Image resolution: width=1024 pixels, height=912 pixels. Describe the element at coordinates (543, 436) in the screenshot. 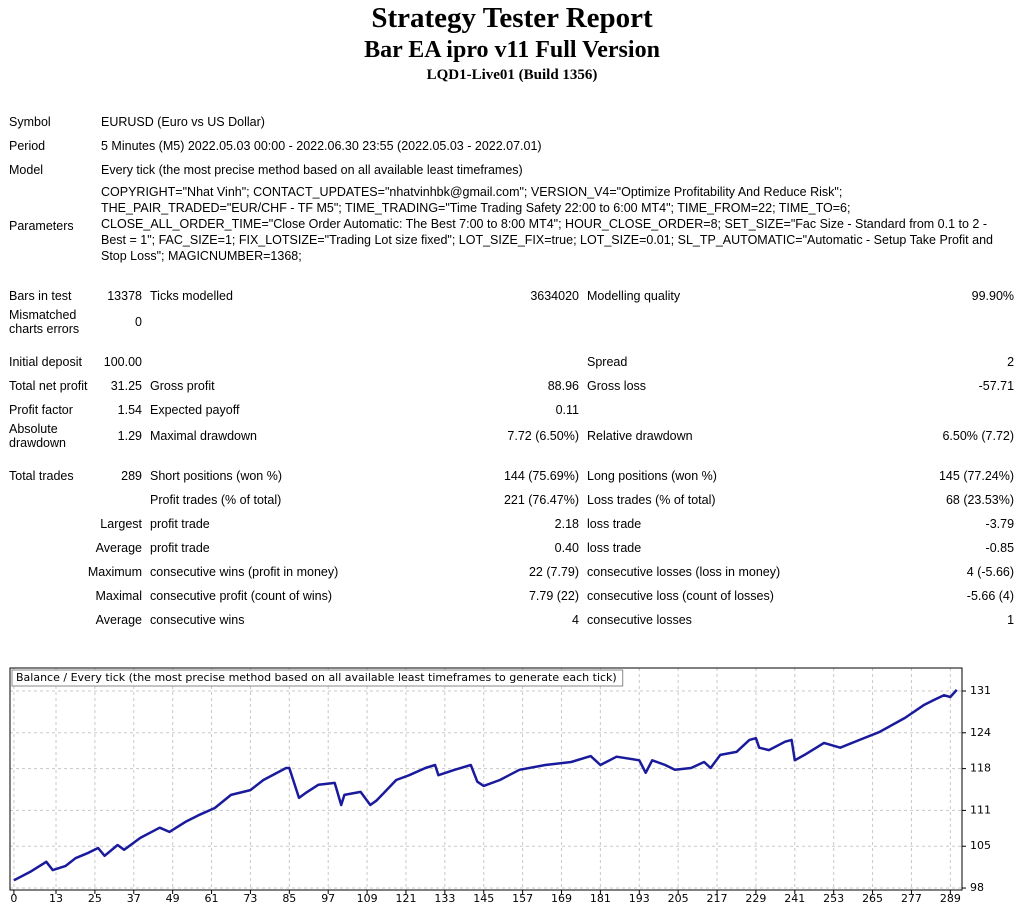

I see `row-value: 7.72 (6.50%)` at that location.